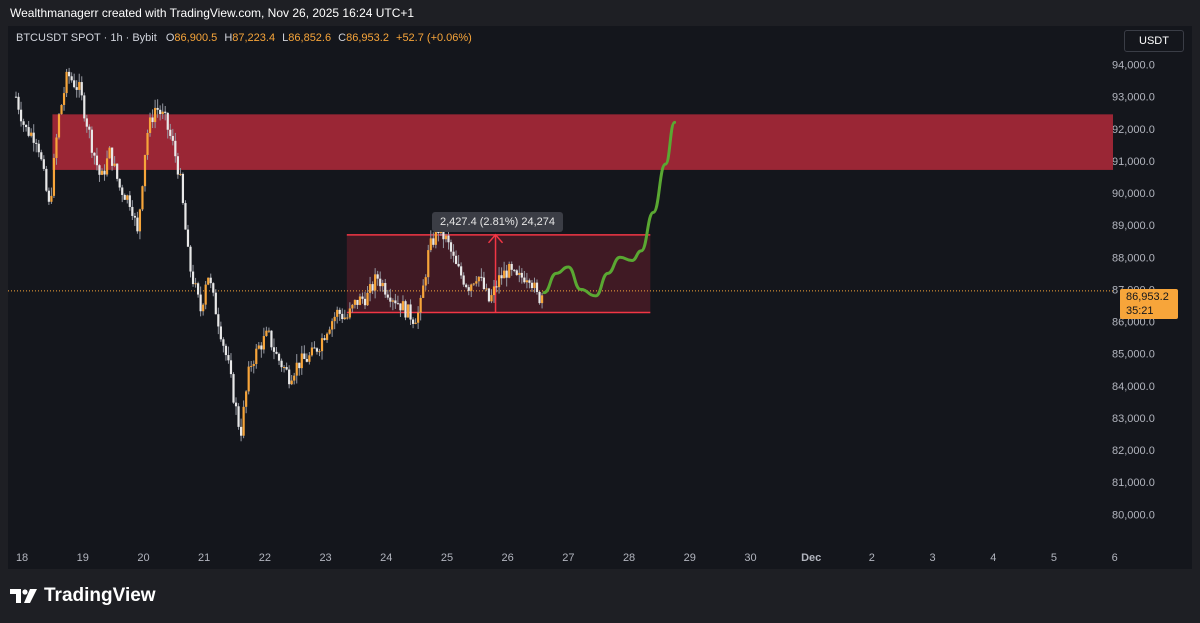 This screenshot has height=623, width=1200. What do you see at coordinates (933, 558) in the screenshot?
I see `x-tick-label: 3` at bounding box center [933, 558].